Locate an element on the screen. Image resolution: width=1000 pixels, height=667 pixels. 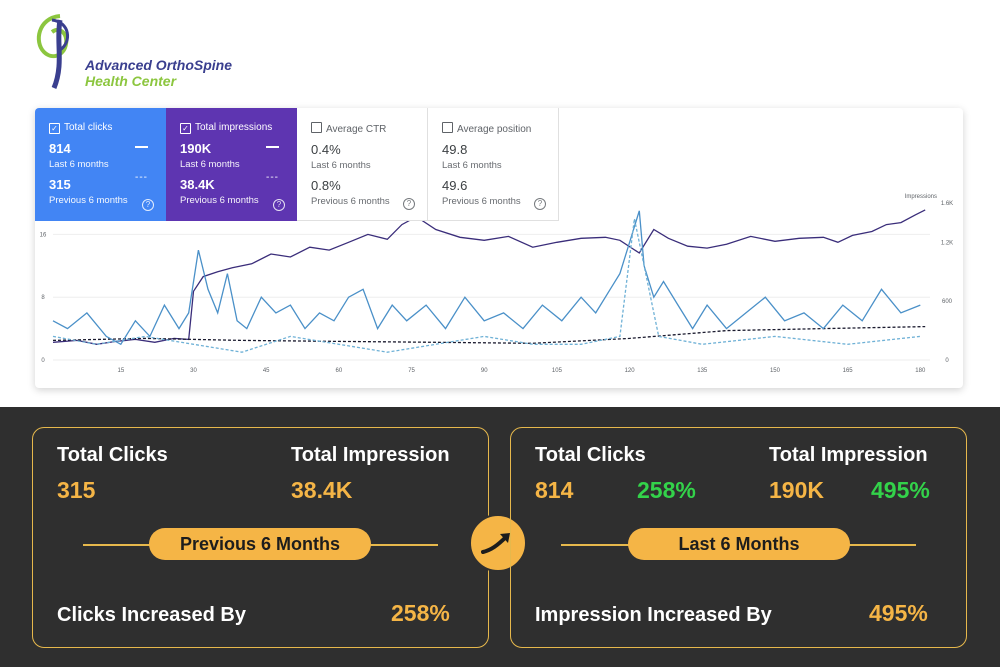
metric-previous-value: 0.8% is located at coordinates (326, 185).